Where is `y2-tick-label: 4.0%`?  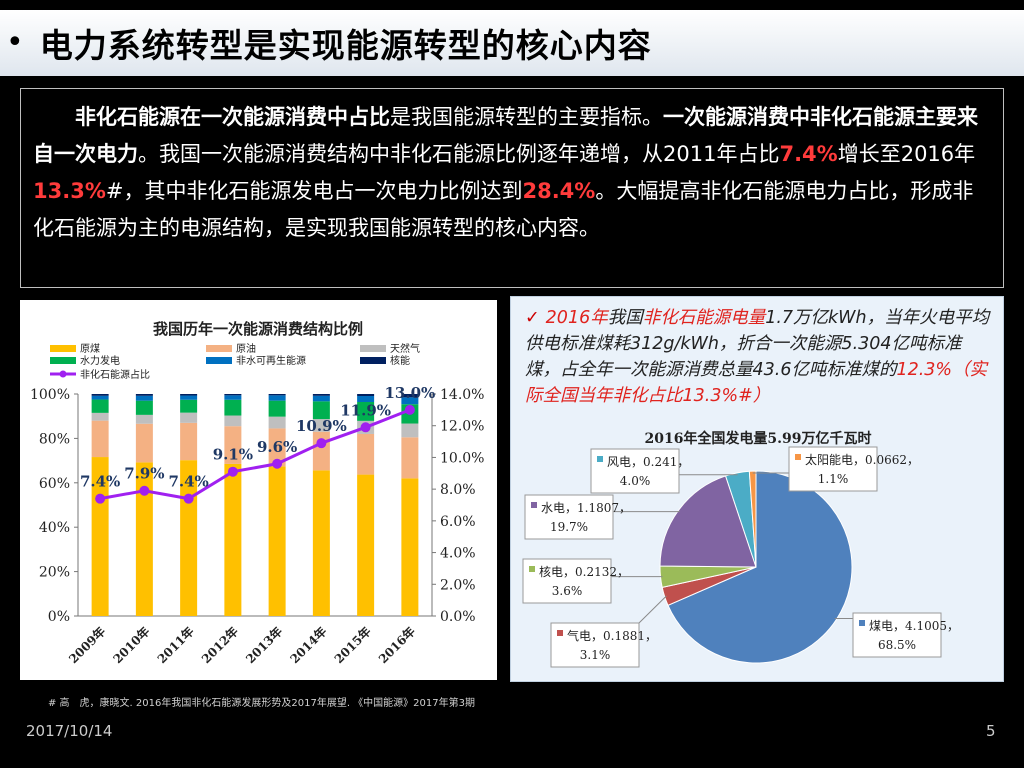
y2-tick-label: 4.0% is located at coordinates (458, 554).